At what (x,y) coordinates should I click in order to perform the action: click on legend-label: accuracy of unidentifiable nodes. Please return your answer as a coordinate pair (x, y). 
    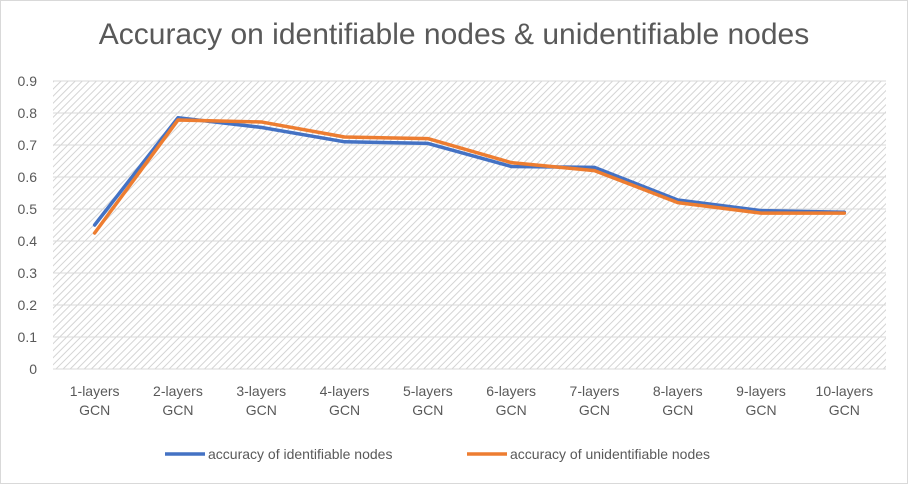
    Looking at the image, I should click on (610, 454).